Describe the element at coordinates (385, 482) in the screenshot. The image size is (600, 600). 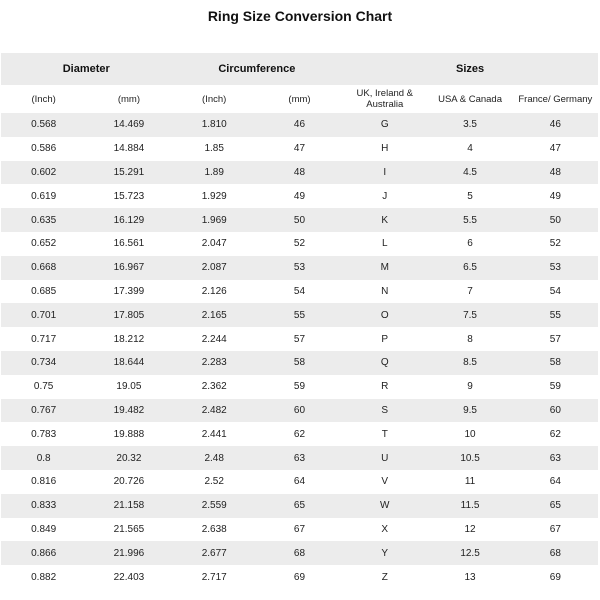
I see `cell-uk-size: V` at that location.